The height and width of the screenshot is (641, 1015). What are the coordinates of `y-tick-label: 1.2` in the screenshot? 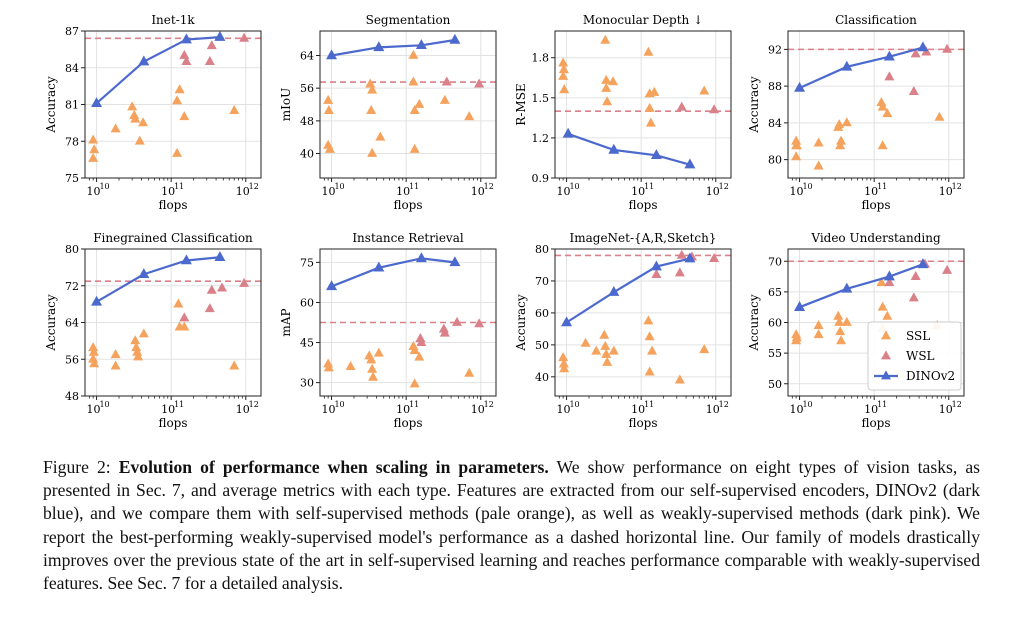 It's located at (541, 138).